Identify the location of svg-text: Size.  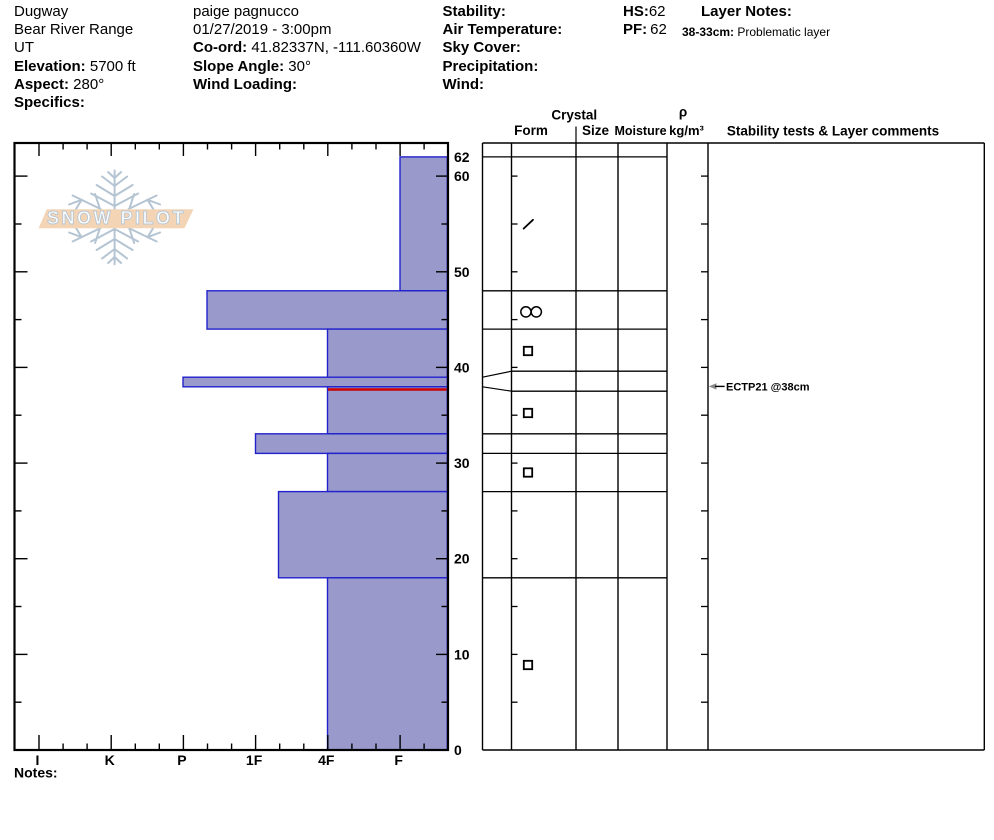
(596, 130).